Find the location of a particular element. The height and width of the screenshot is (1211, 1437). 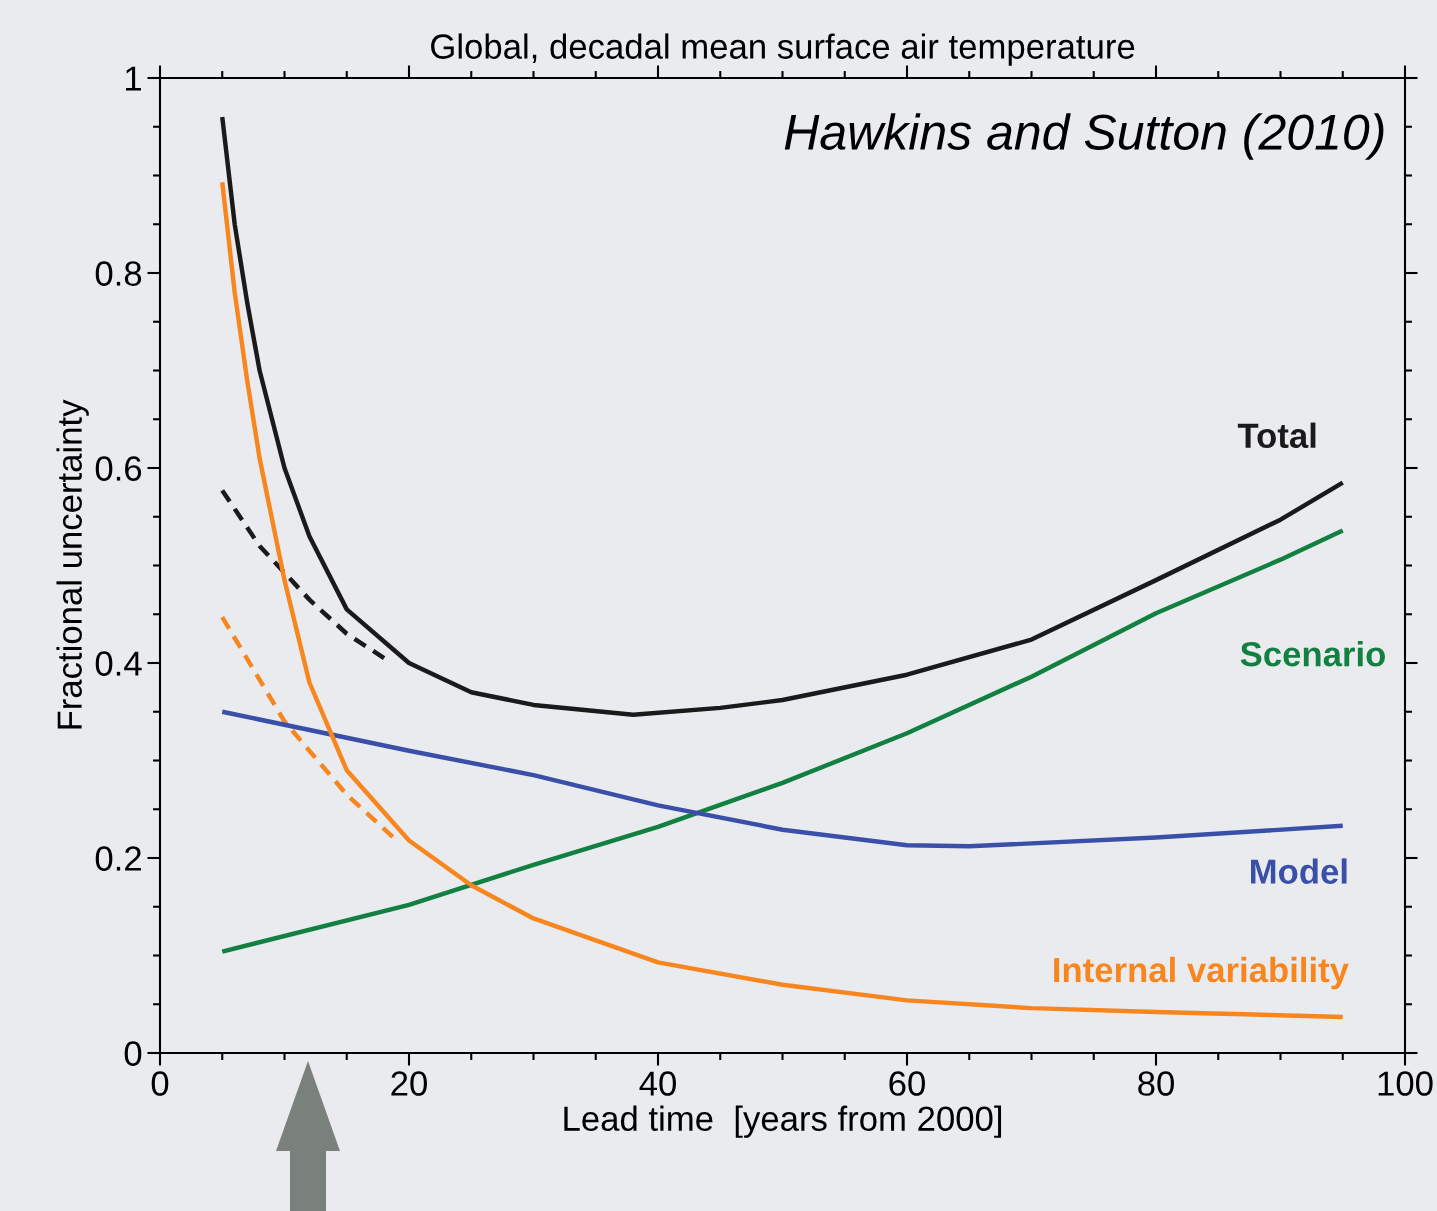

series-label: Internal variability is located at coordinates (1201, 973).